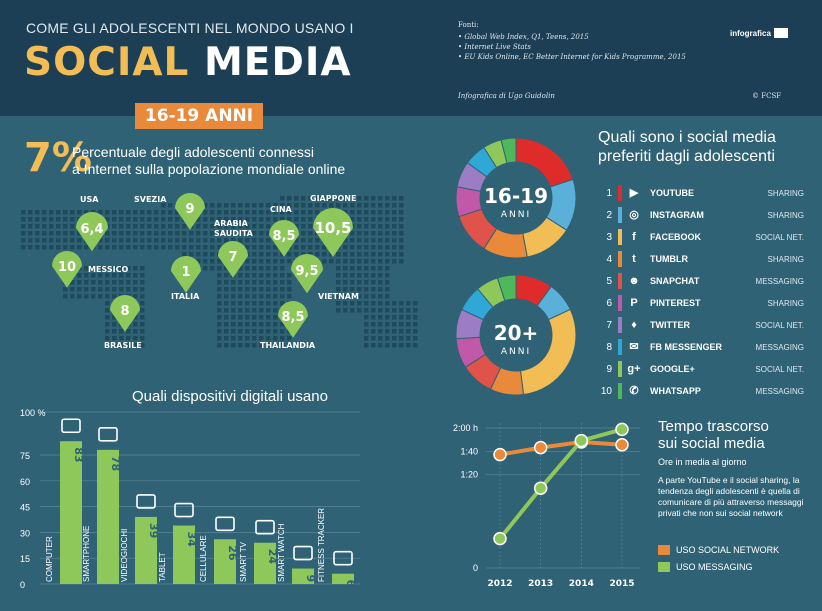 This screenshot has width=822, height=611. Describe the element at coordinates (303, 576) in the screenshot. I see `device-bar` at that location.